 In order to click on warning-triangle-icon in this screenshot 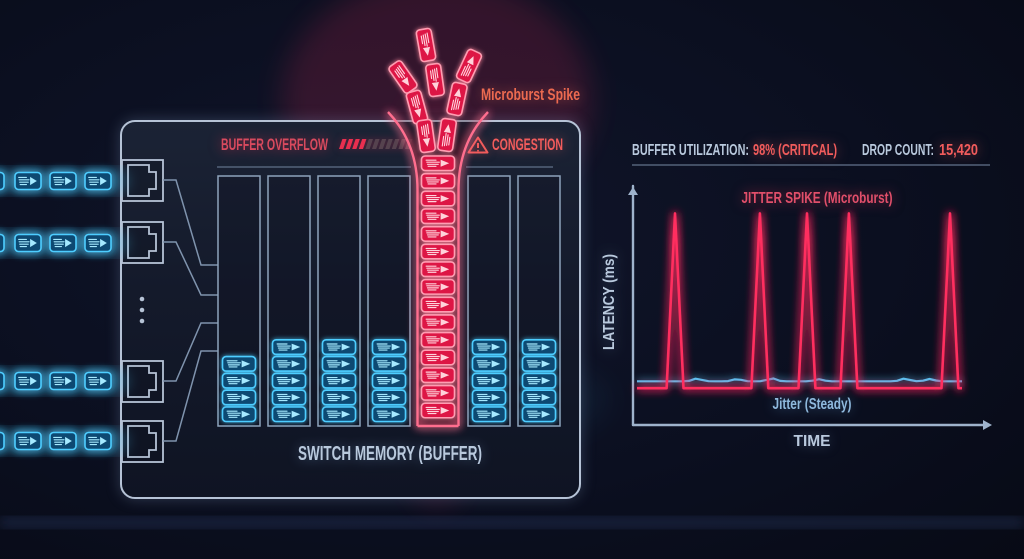, I will do `click(478, 145)`.